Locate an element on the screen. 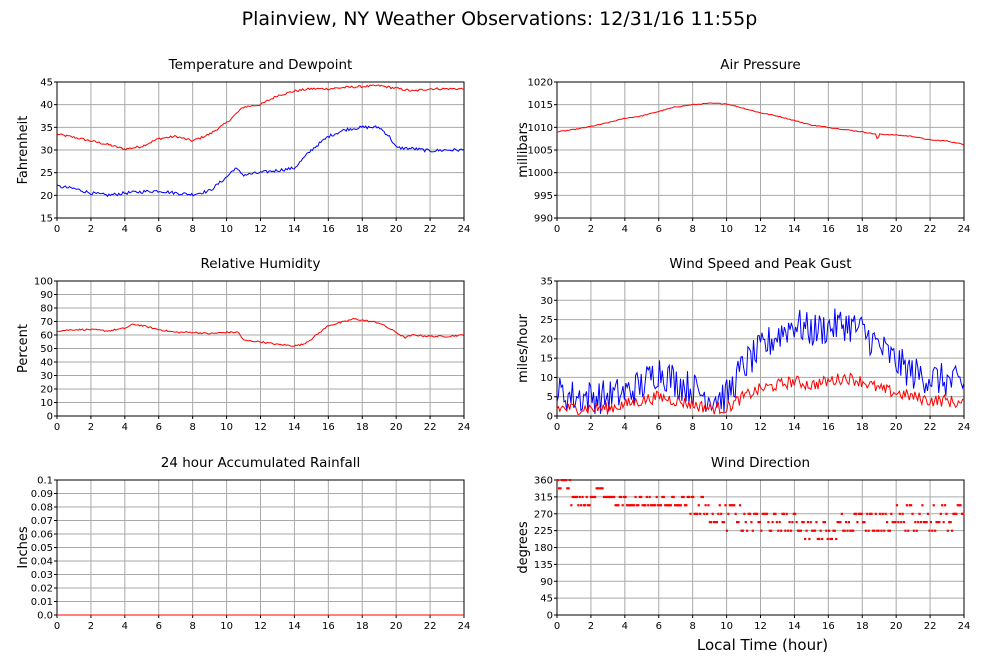  y-tick-label: 0.04 is located at coordinates (42, 562).